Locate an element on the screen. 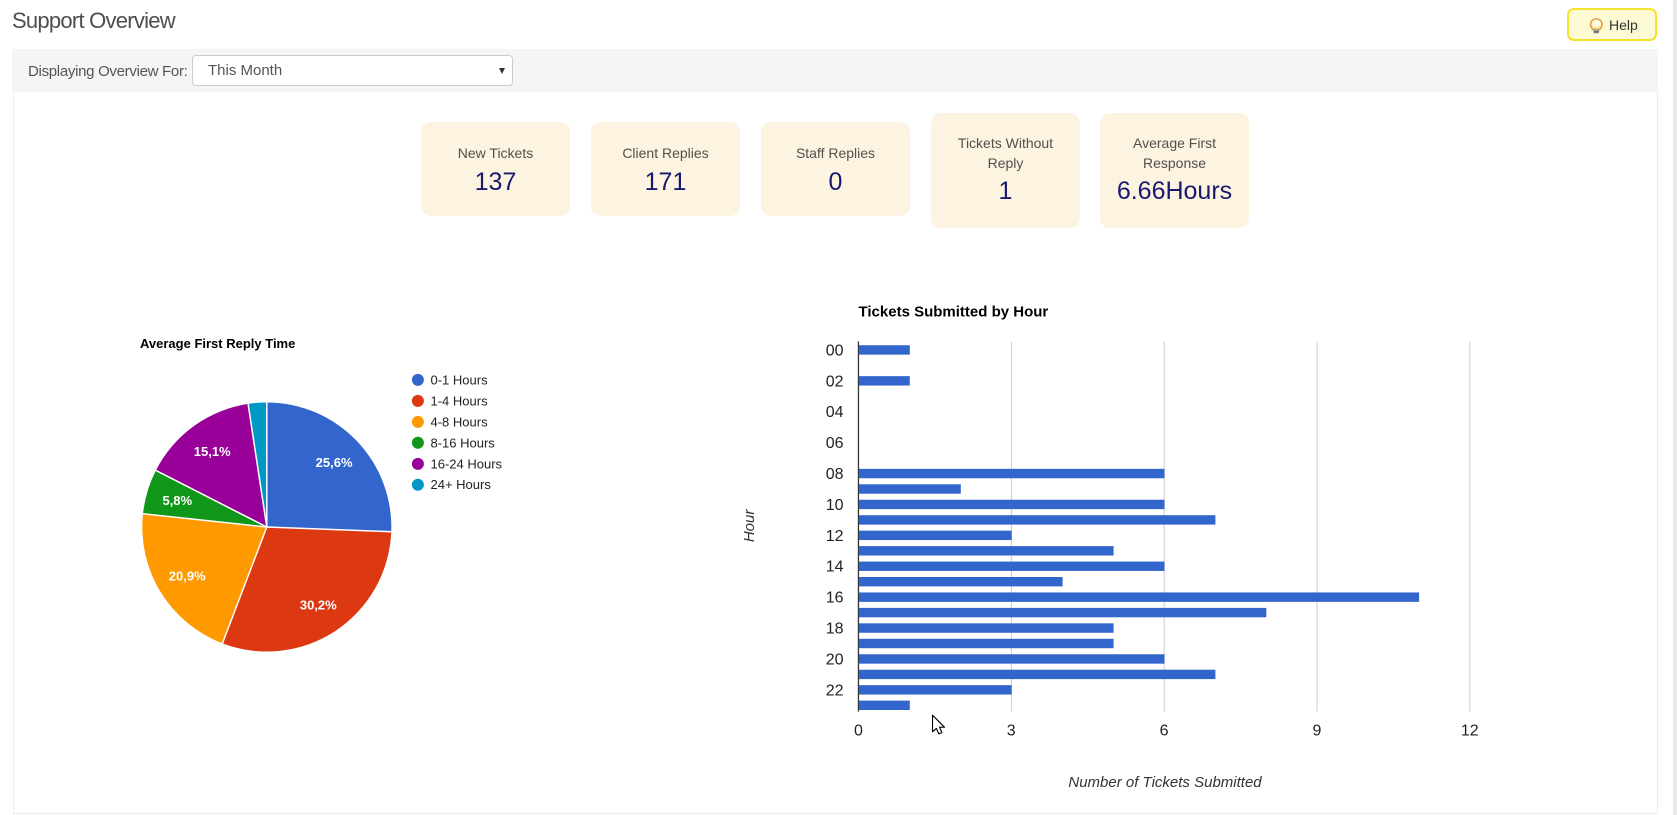  svg-text: 6 is located at coordinates (1164, 730).